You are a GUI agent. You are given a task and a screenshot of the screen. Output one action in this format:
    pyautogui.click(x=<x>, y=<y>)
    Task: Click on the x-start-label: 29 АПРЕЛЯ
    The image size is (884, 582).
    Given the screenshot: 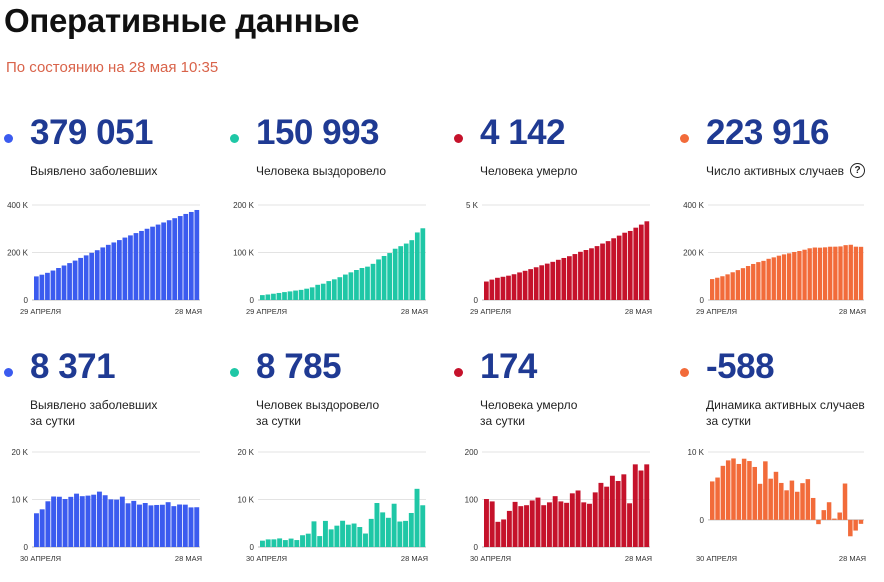 What is the action you would take?
    pyautogui.click(x=266, y=311)
    